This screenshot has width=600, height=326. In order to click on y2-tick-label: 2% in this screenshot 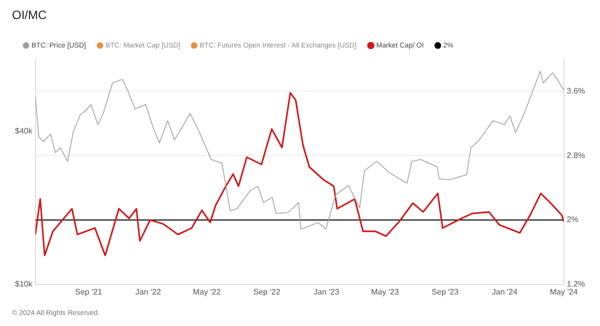, I will do `click(572, 219)`.